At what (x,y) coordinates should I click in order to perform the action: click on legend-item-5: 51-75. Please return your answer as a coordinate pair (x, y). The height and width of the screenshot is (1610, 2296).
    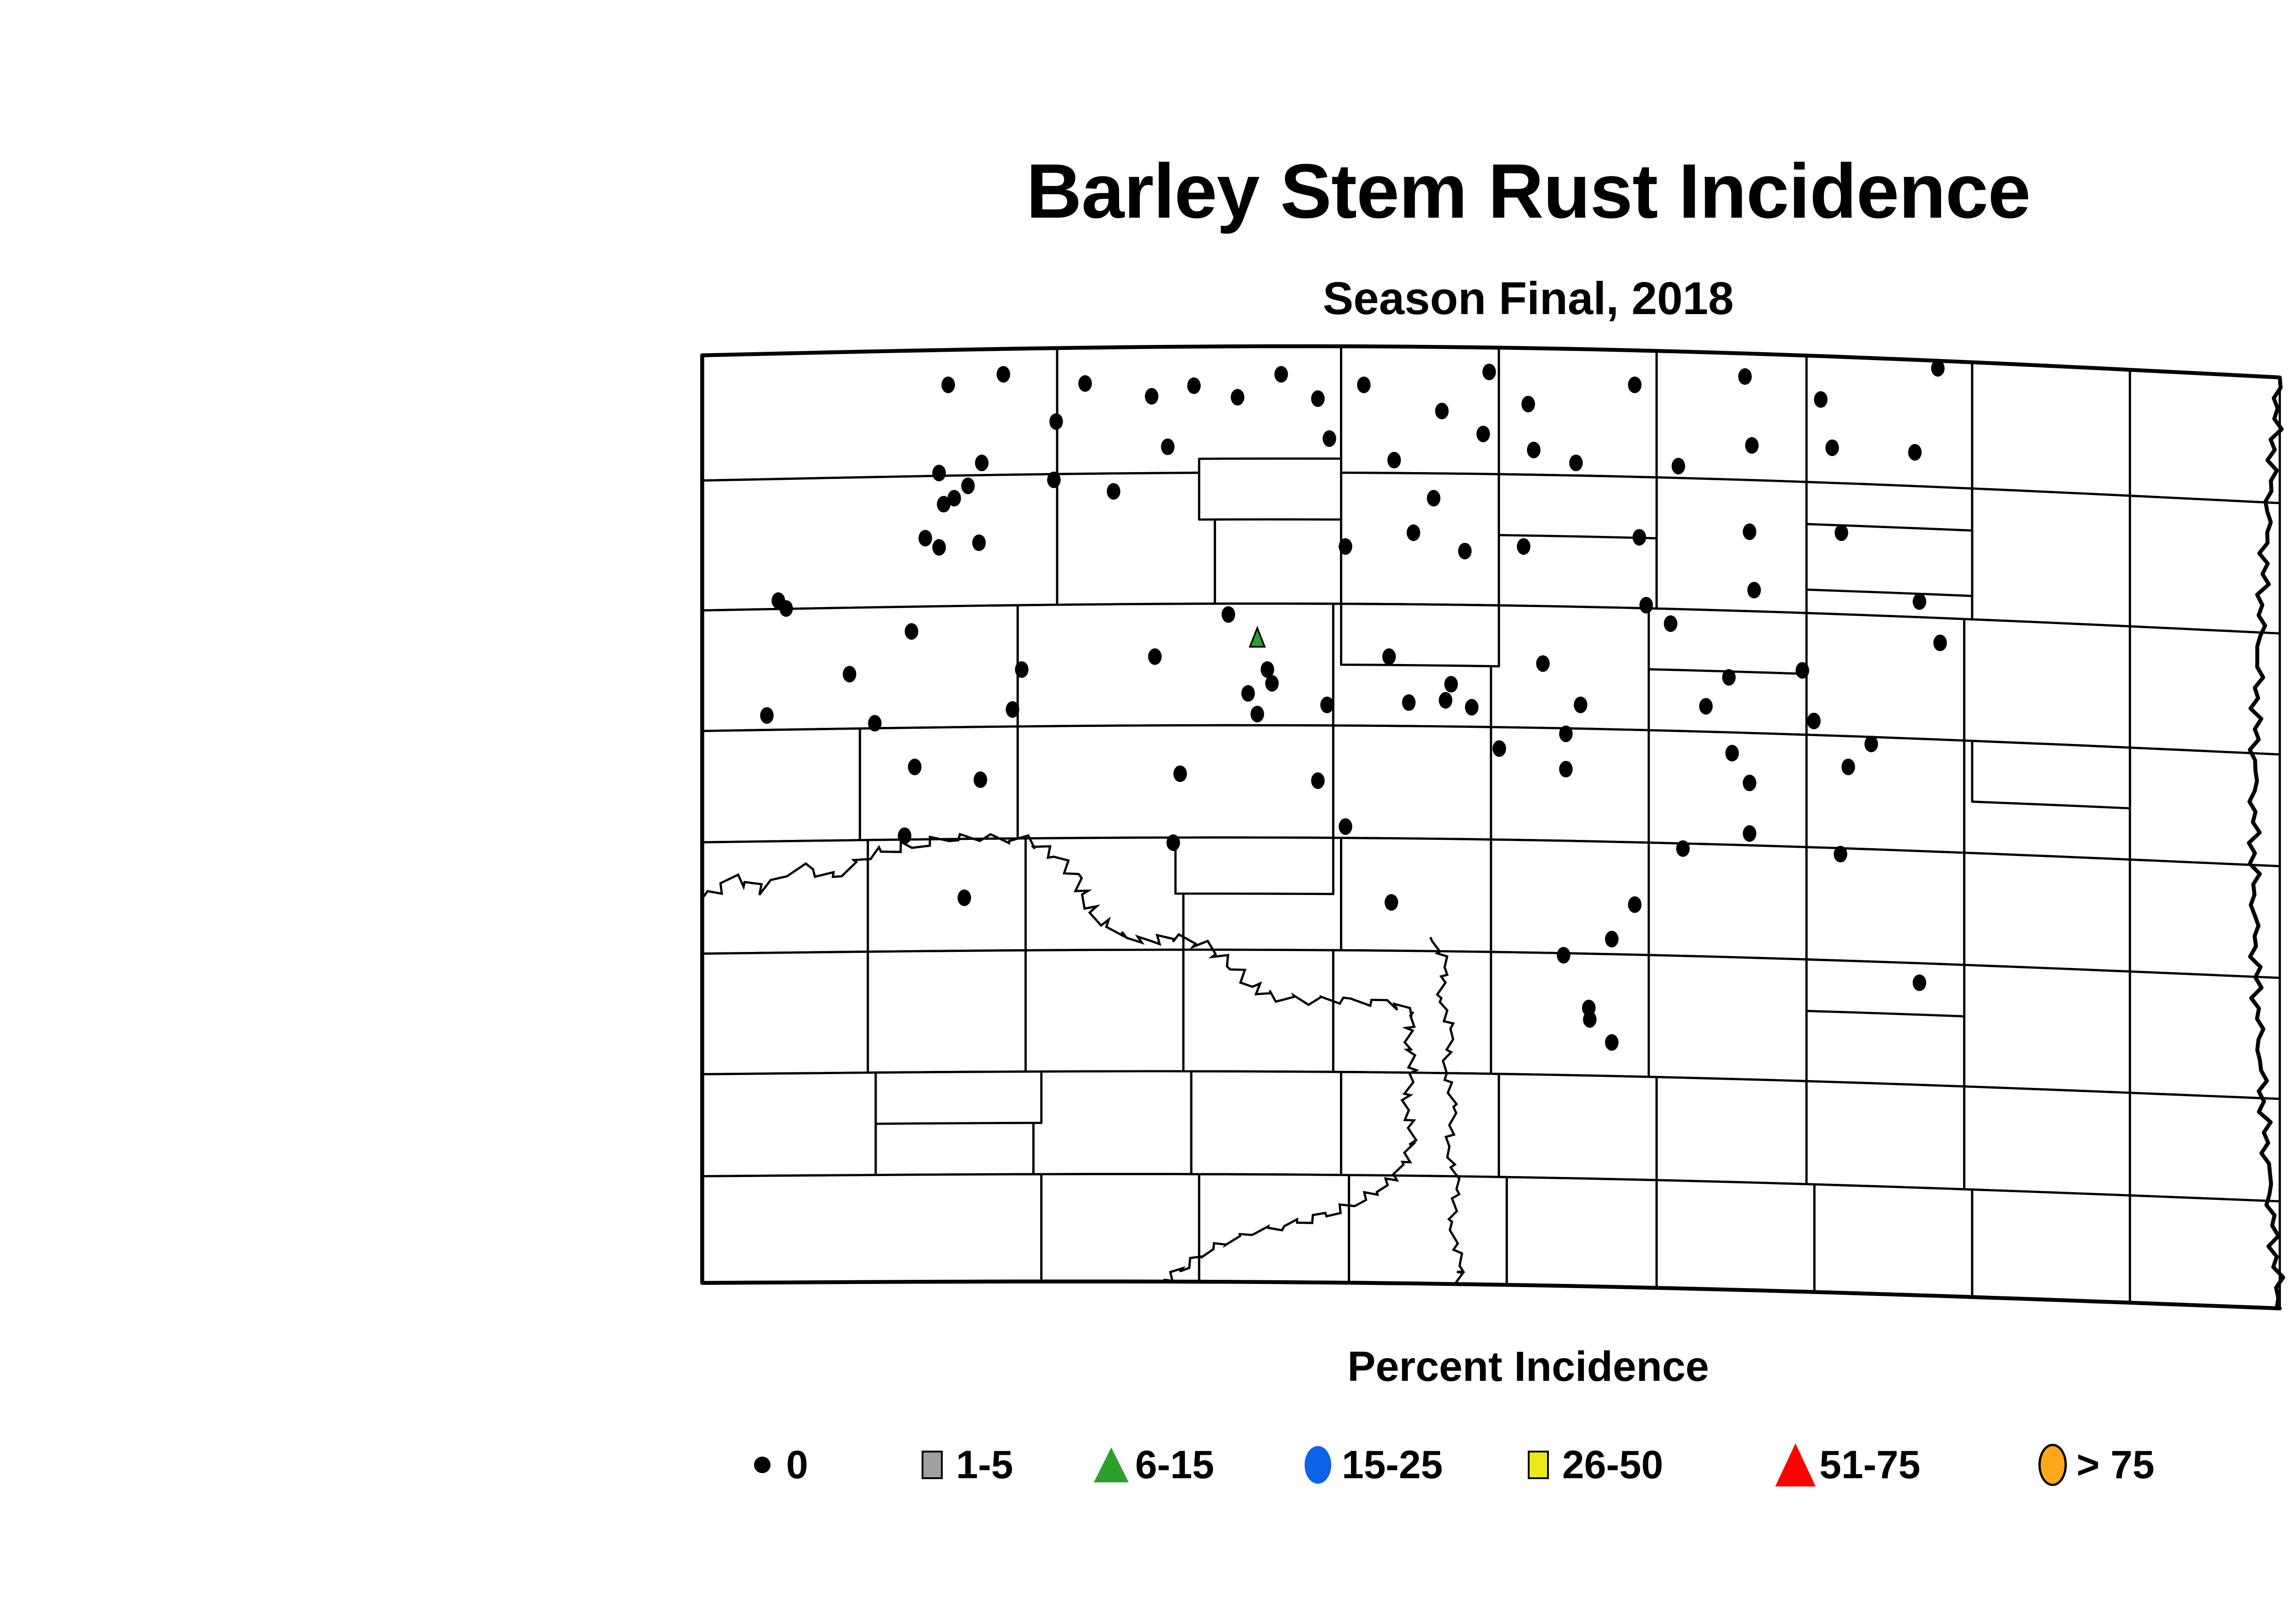
    Looking at the image, I should click on (1847, 1465).